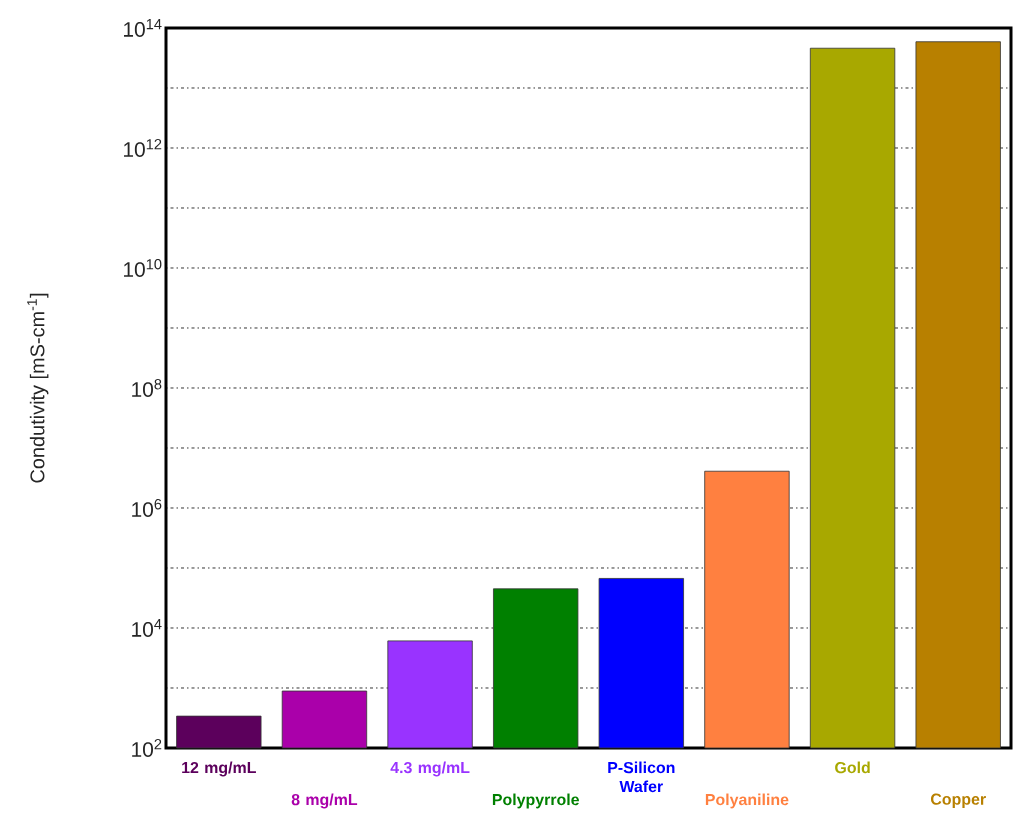  I want to click on x-tick-label: Polypyrrole, so click(536, 801).